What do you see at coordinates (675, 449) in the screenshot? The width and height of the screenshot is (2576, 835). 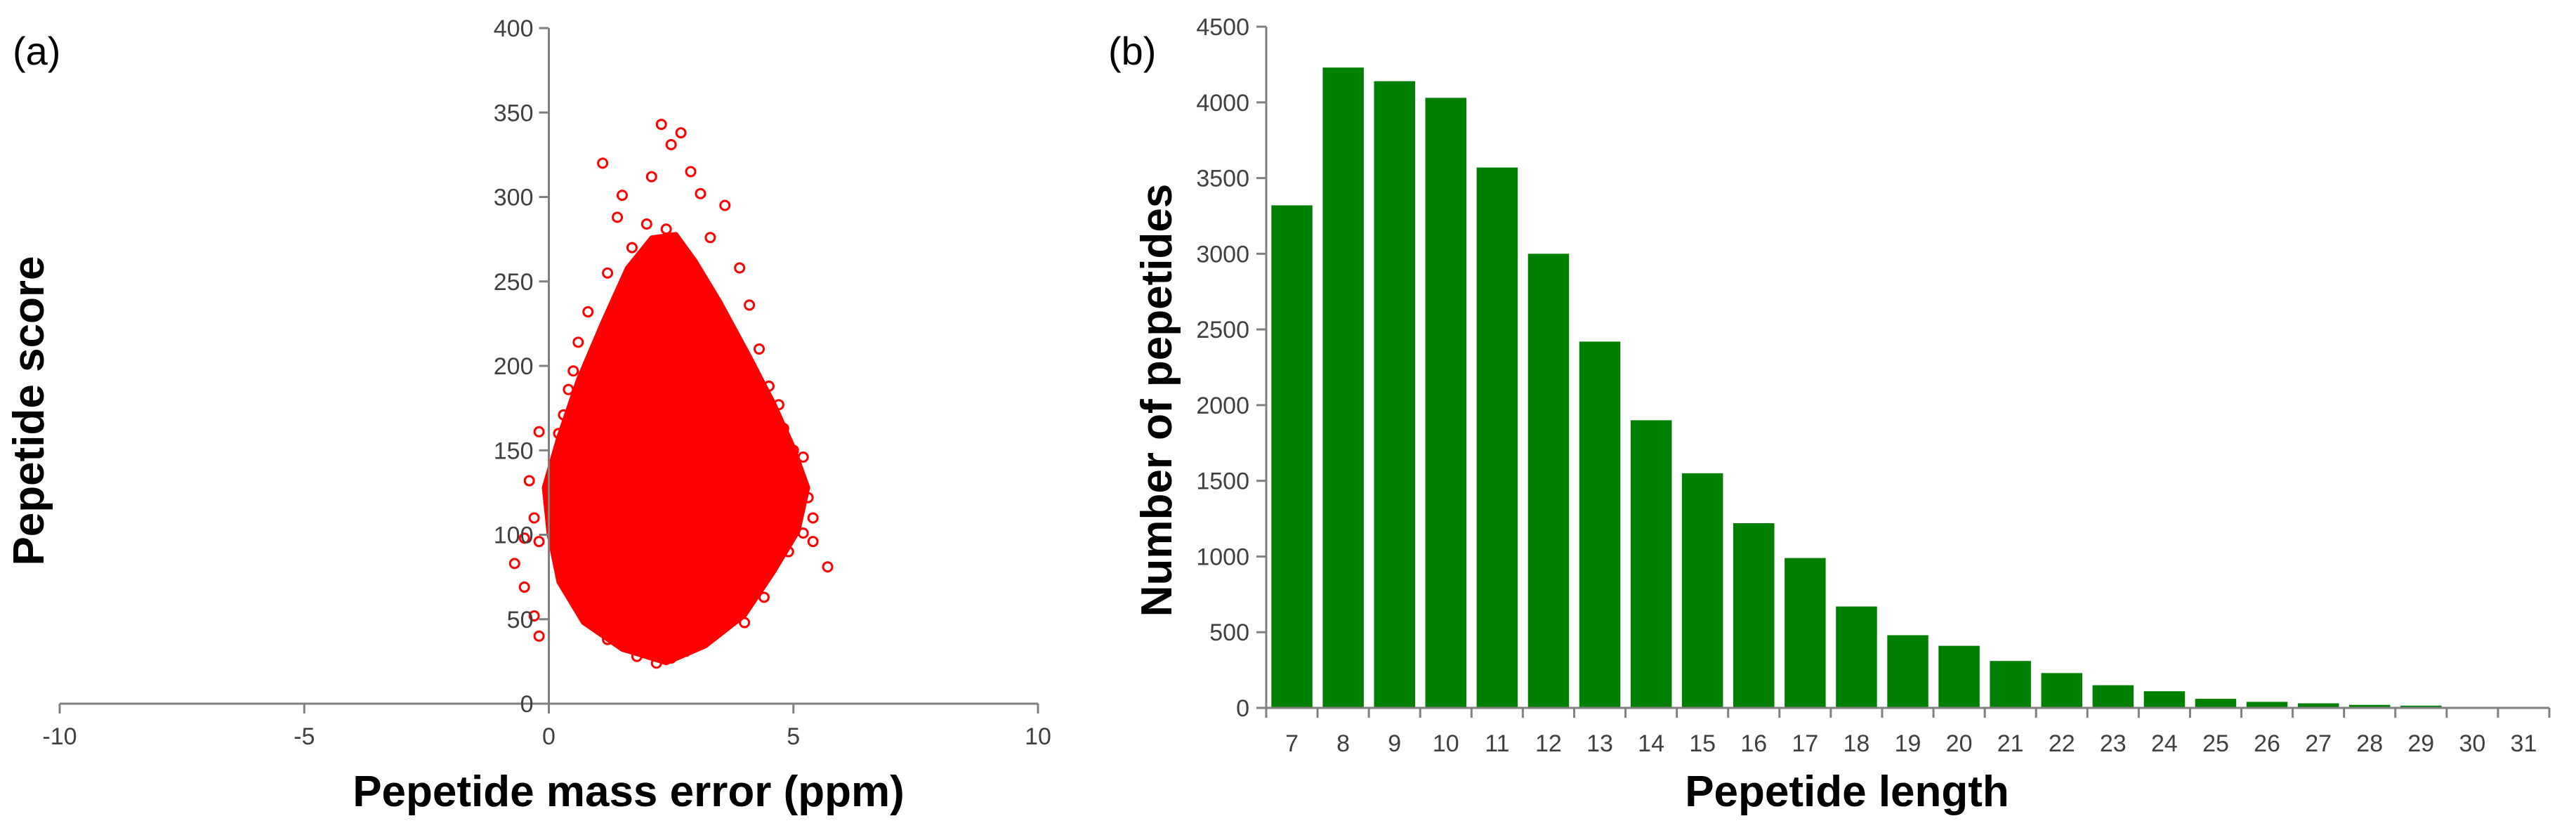 I see `scatter-density-cloud` at bounding box center [675, 449].